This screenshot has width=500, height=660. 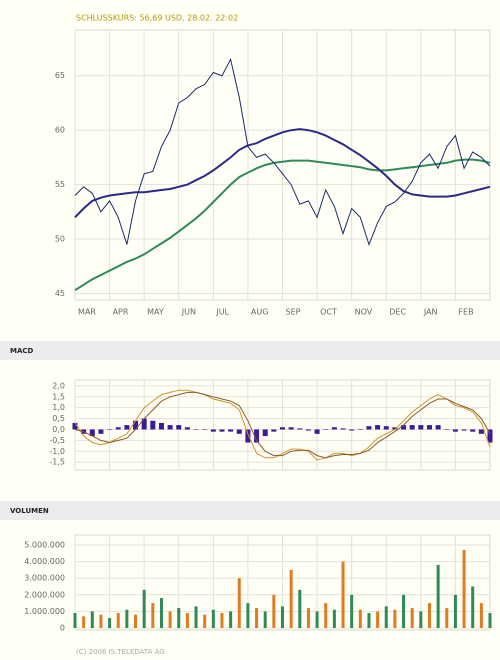 What do you see at coordinates (250, 350) in the screenshot?
I see `macd-band` at bounding box center [250, 350].